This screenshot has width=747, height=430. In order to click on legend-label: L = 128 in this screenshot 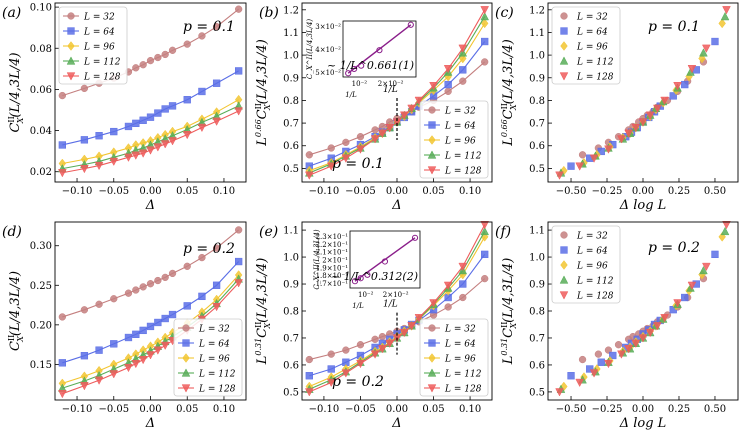, I will do `click(463, 390)`.